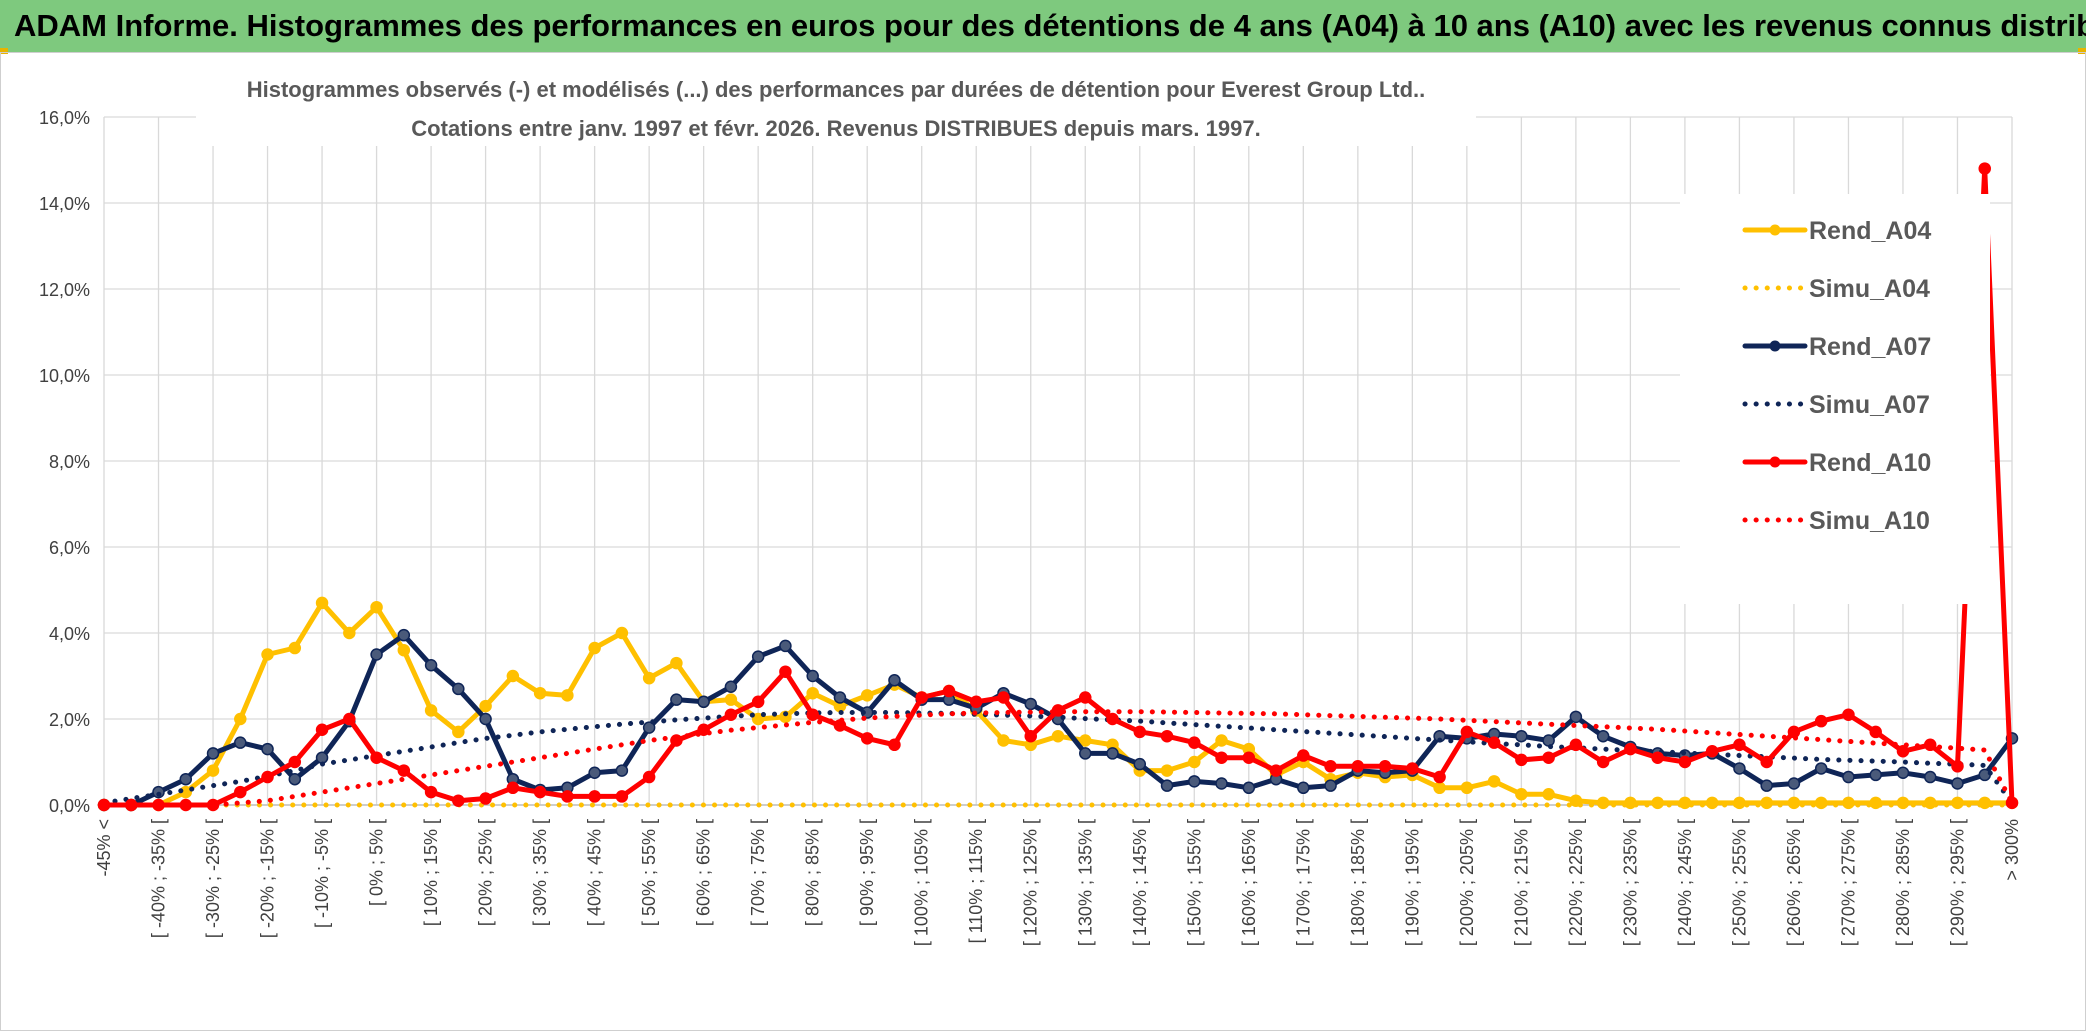 The image size is (2086, 1031). I want to click on x-tick-label: [ 280% ; 285% [, so click(1903, 882).